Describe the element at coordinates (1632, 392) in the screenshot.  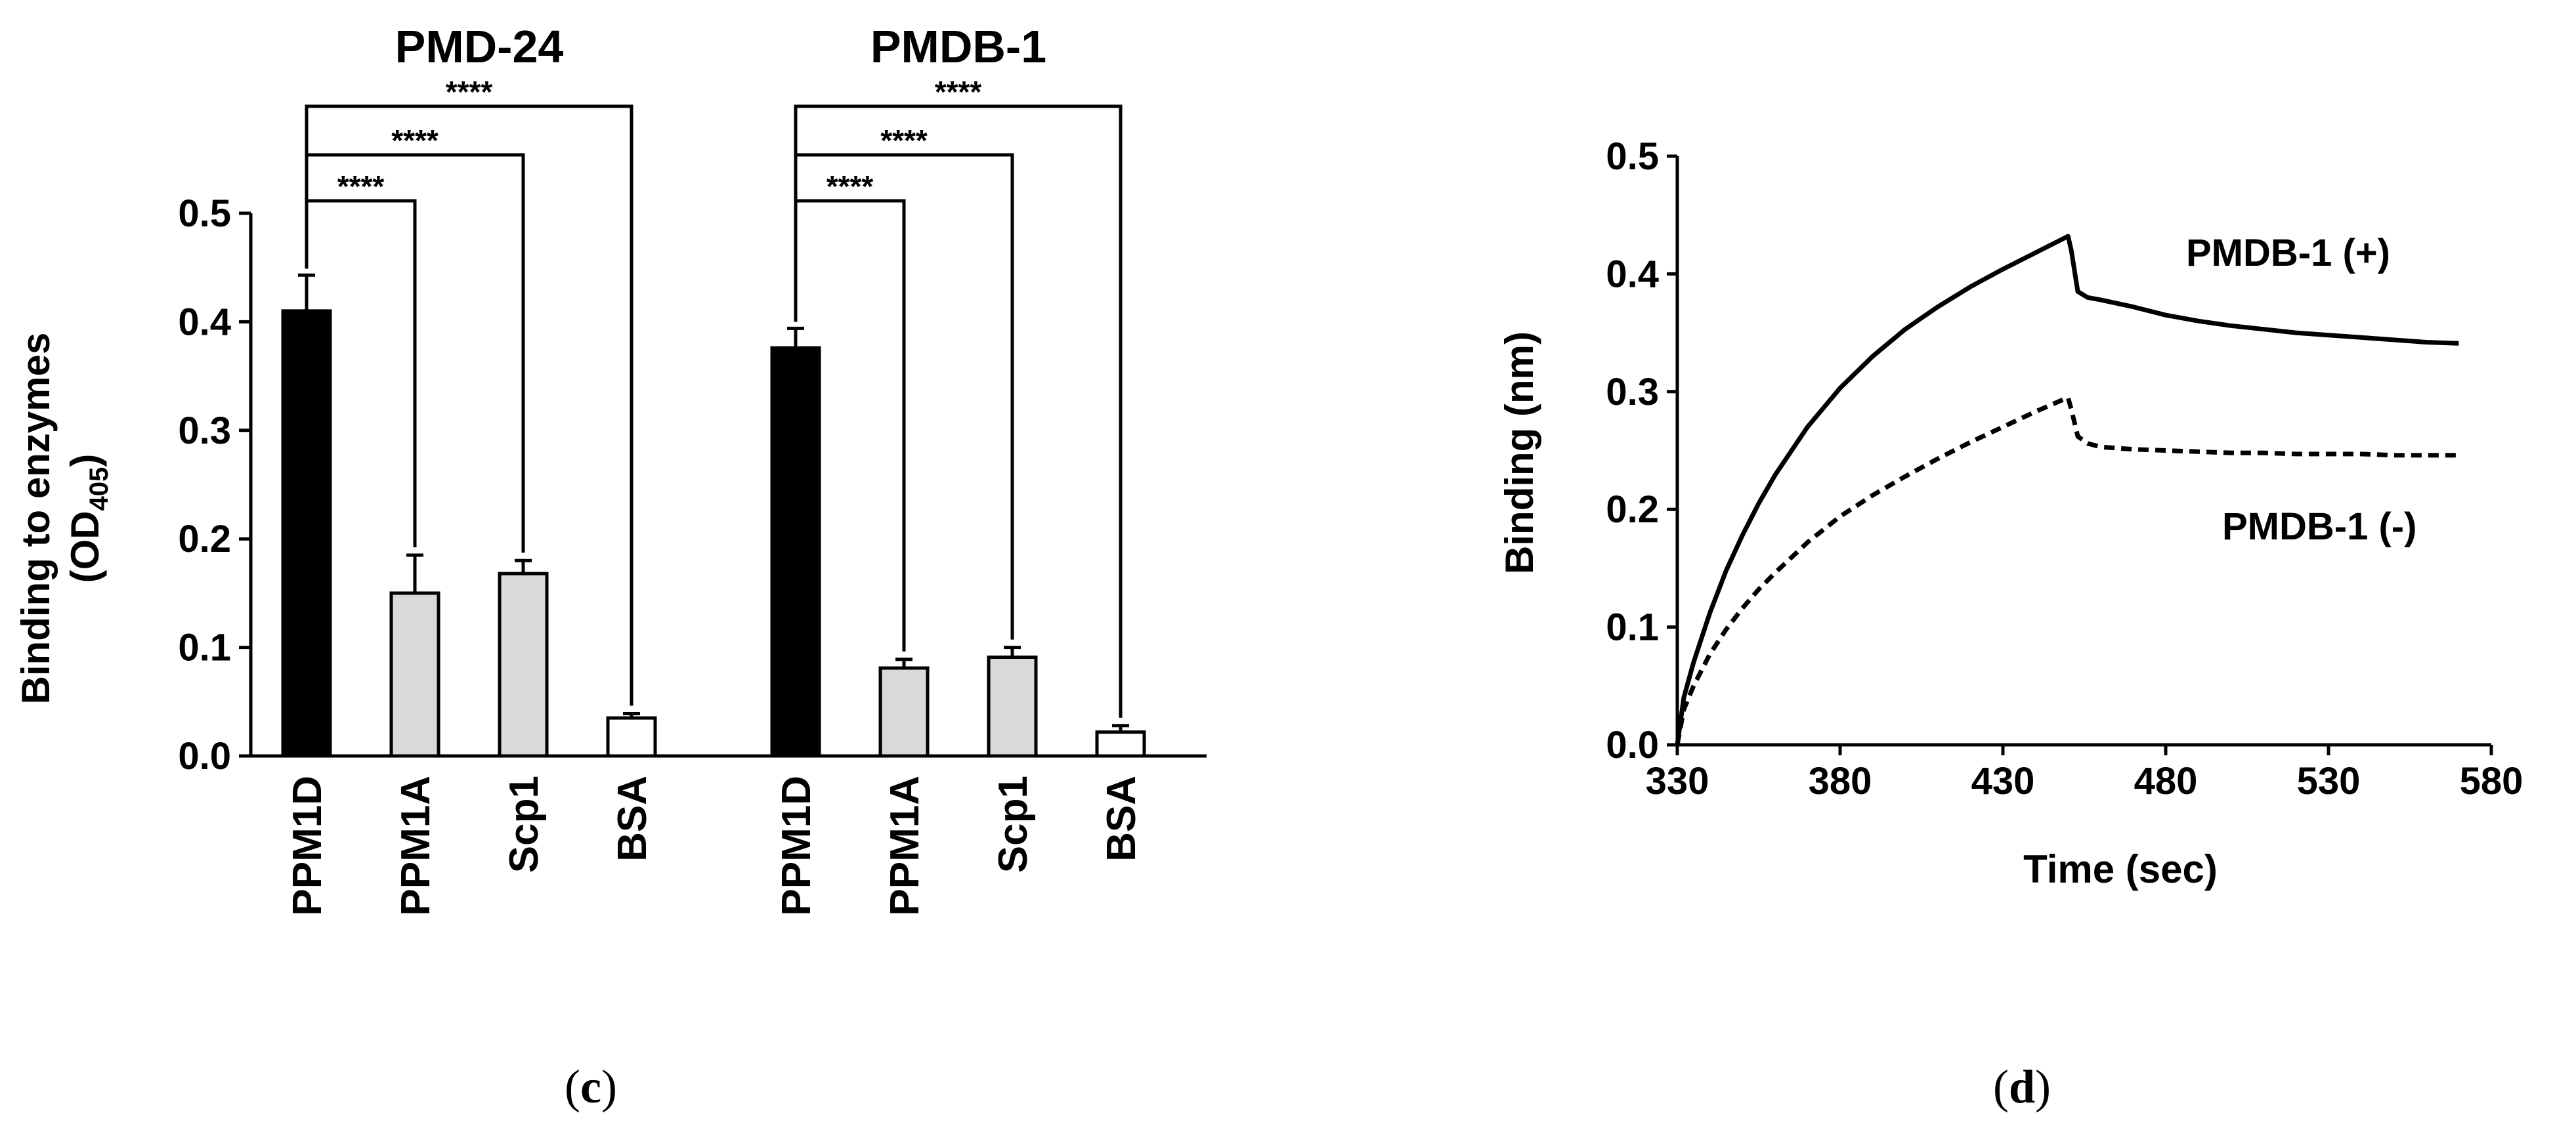
I see `line-y-tick-label: 0.3` at that location.